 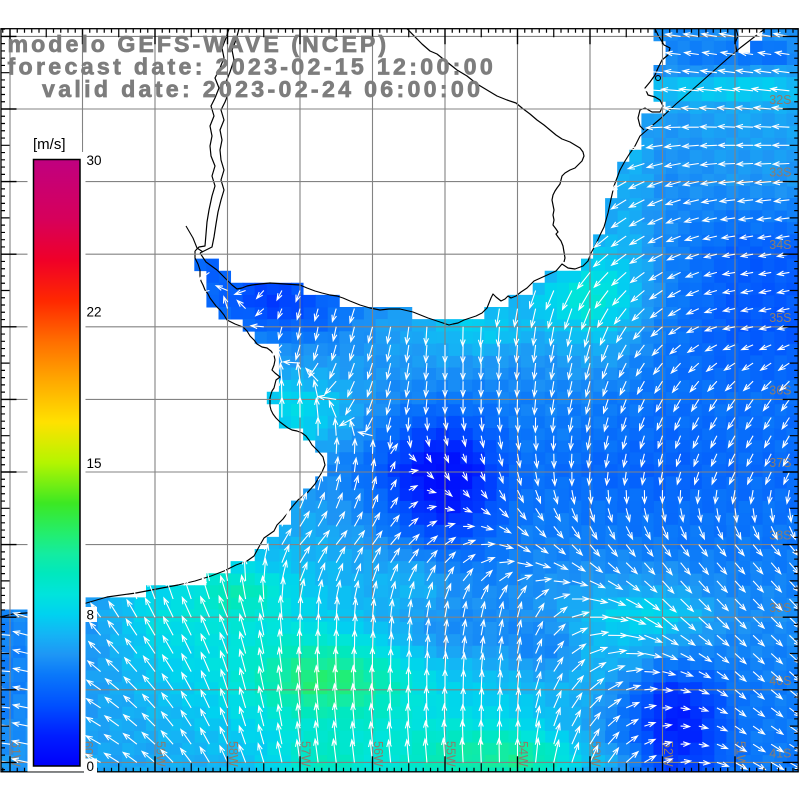 I want to click on svg-text: 54W, so click(x=523, y=754).